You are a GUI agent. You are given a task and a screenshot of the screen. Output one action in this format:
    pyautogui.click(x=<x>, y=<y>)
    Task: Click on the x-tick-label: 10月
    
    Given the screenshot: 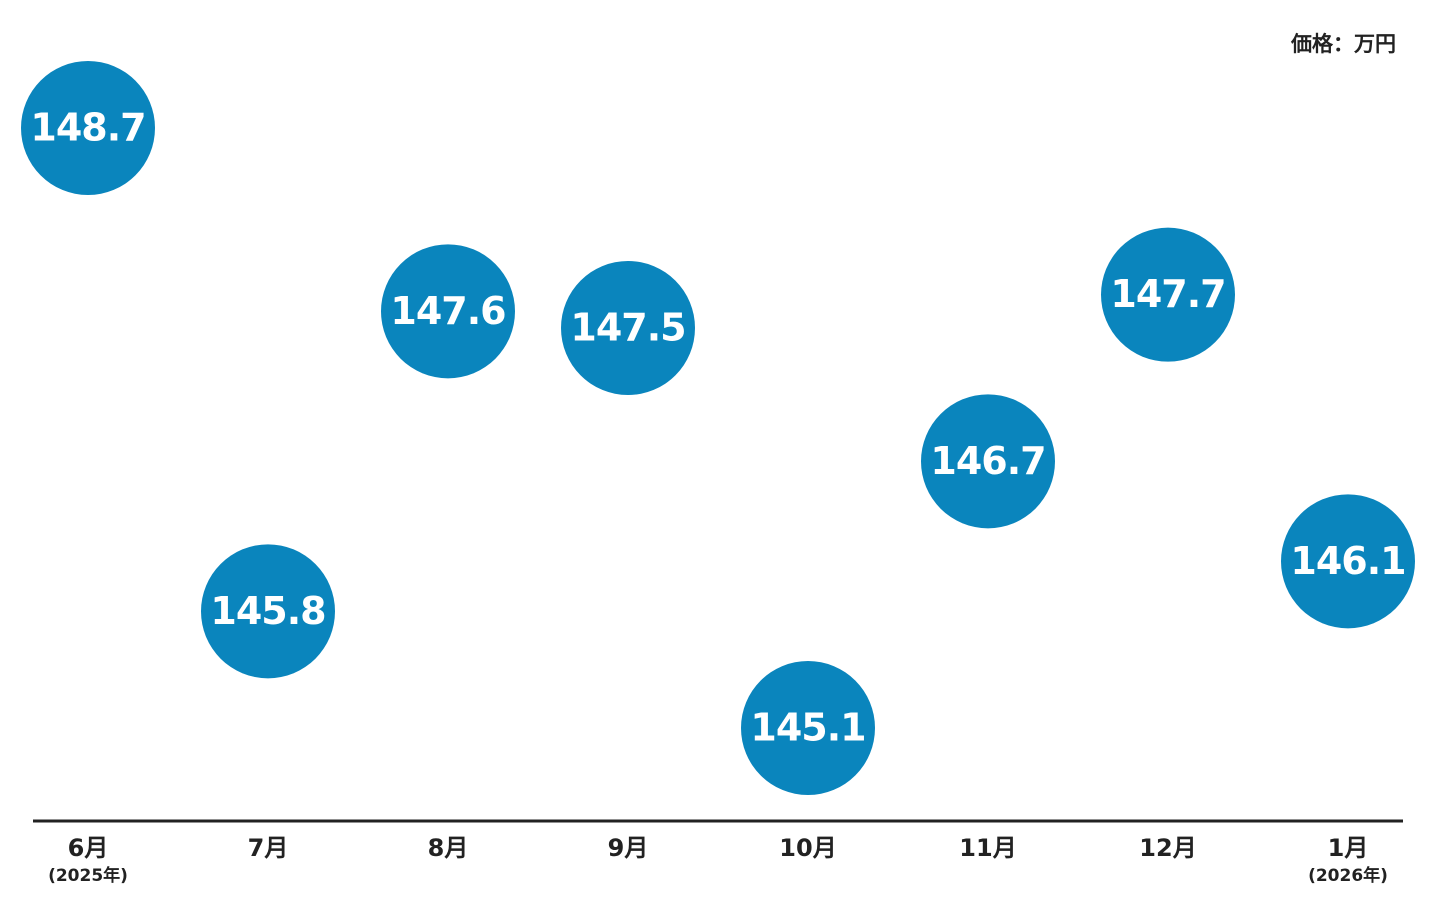 What is the action you would take?
    pyautogui.click(x=807, y=848)
    